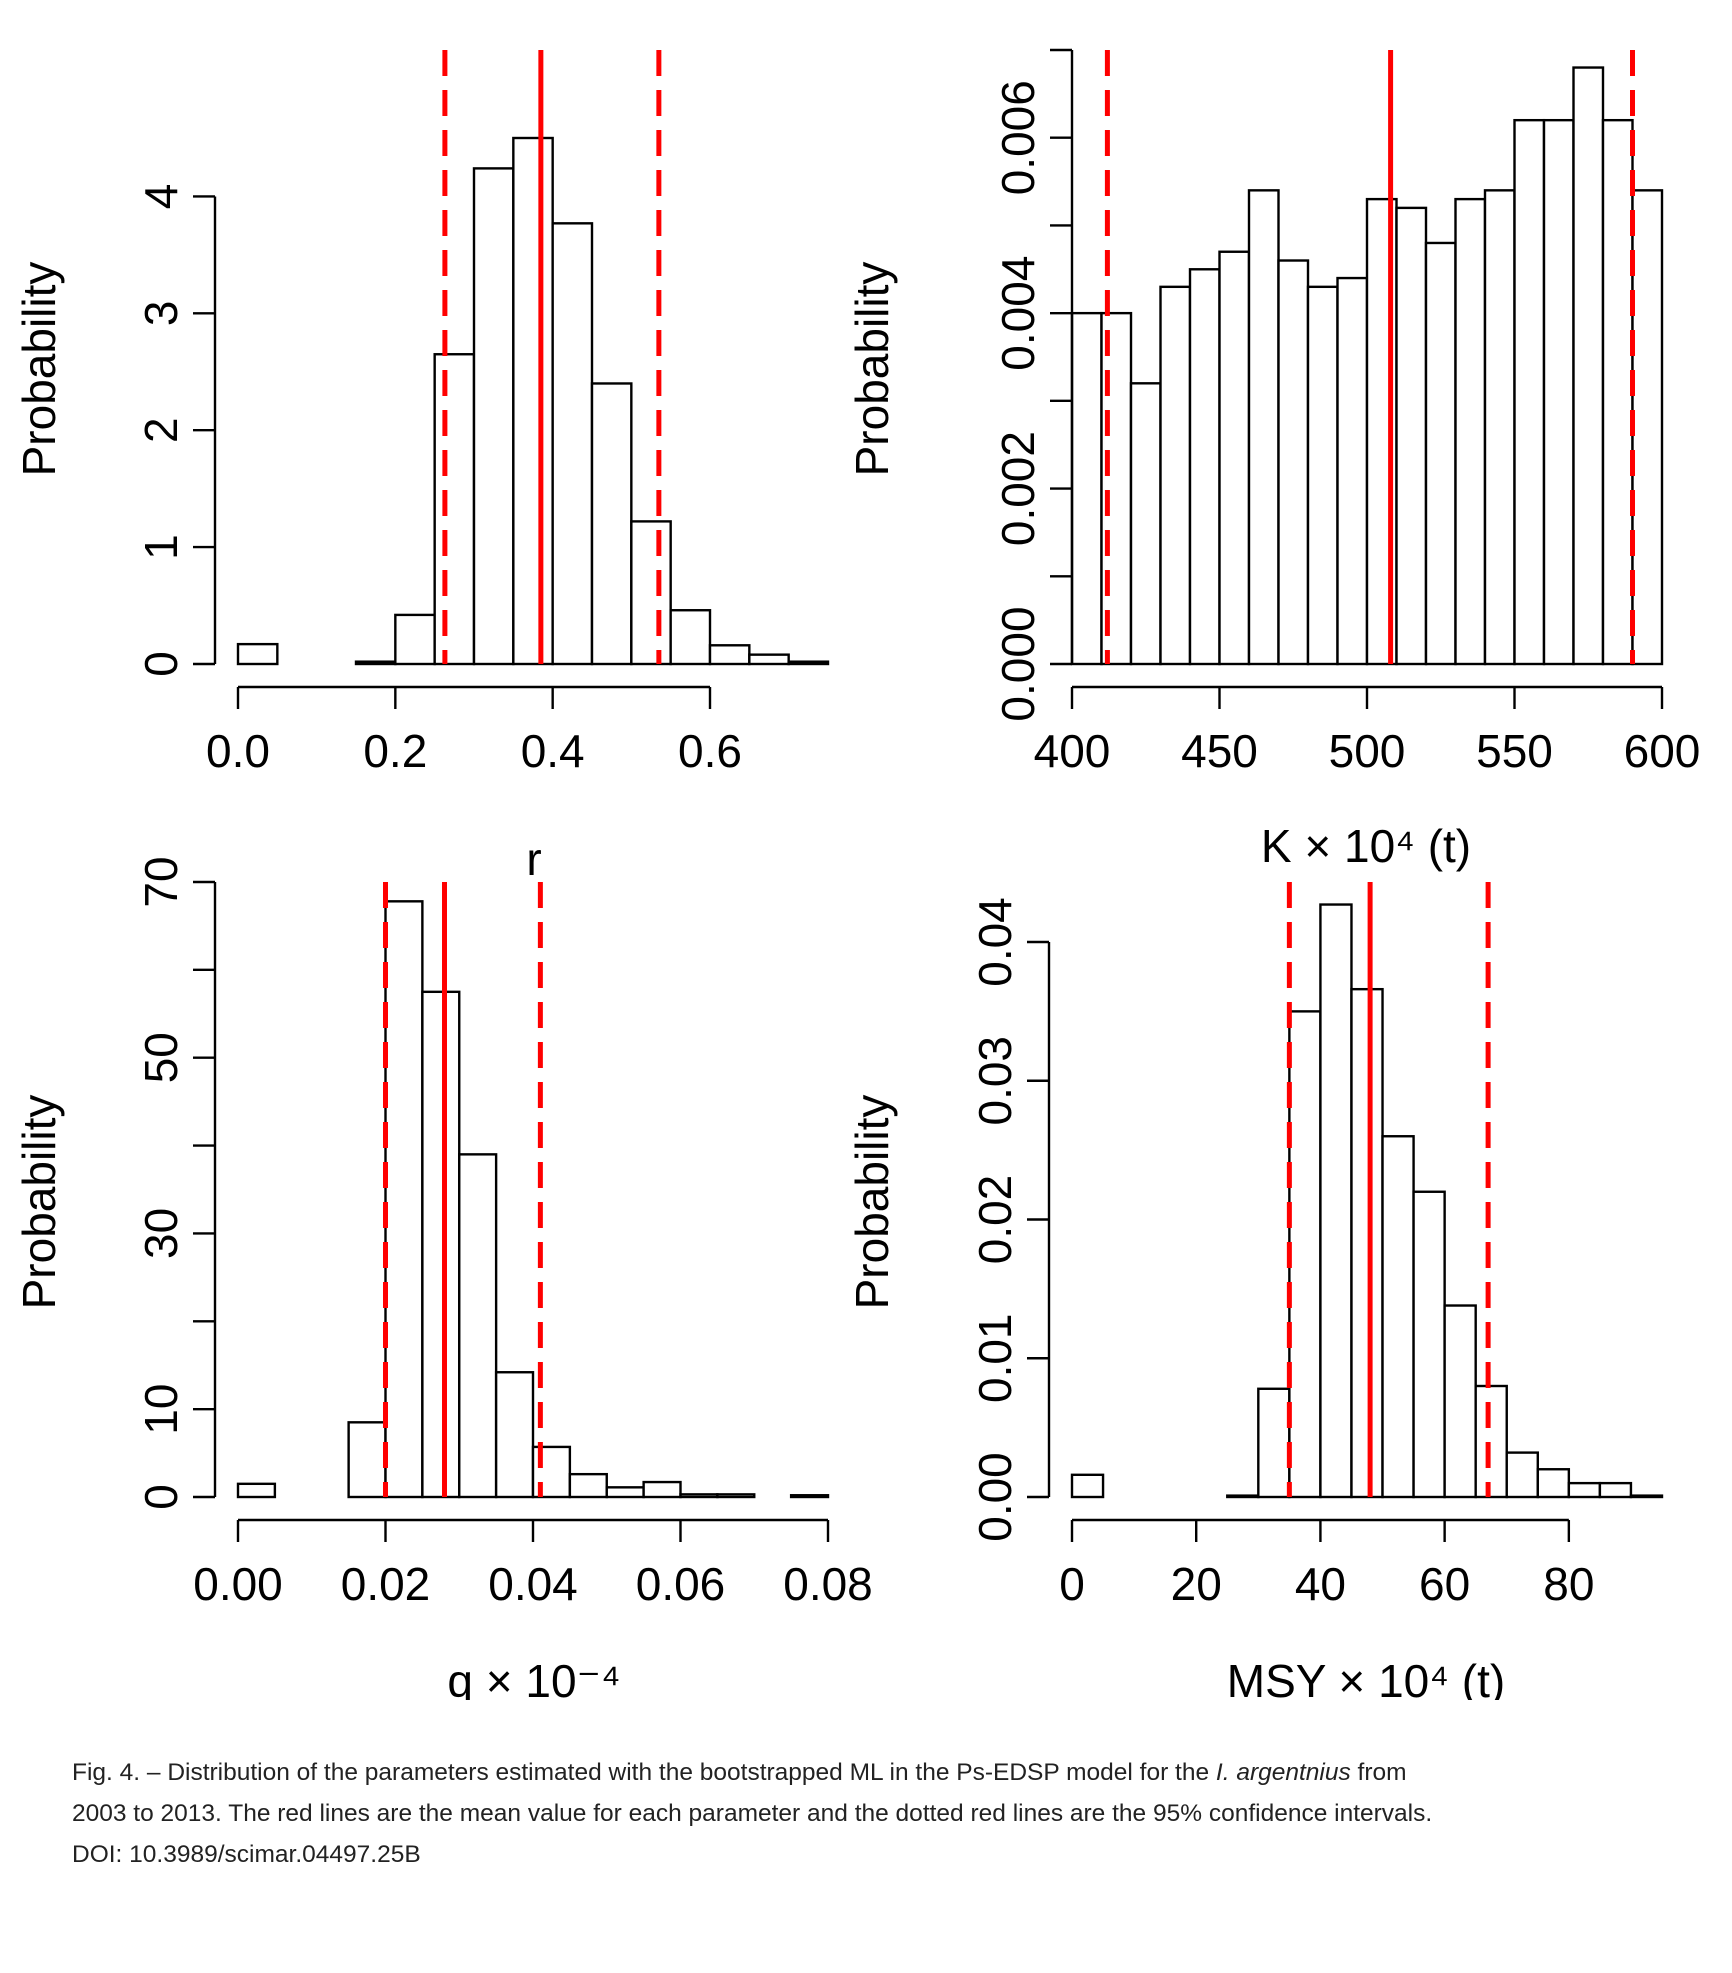 This screenshot has width=1732, height=1973. Describe the element at coordinates (1378, 1772) in the screenshot. I see `caption-suffix: from` at that location.